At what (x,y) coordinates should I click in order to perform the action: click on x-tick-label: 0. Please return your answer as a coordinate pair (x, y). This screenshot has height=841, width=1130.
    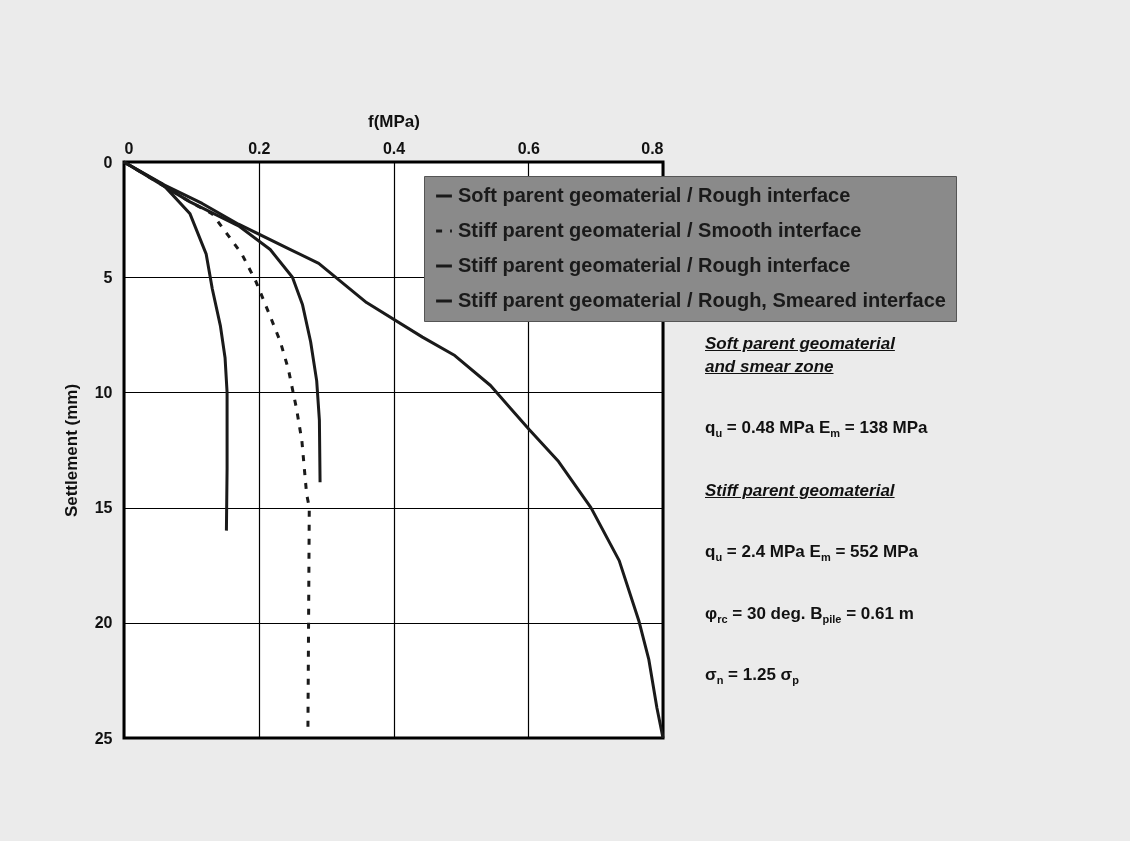
    Looking at the image, I should click on (129, 148).